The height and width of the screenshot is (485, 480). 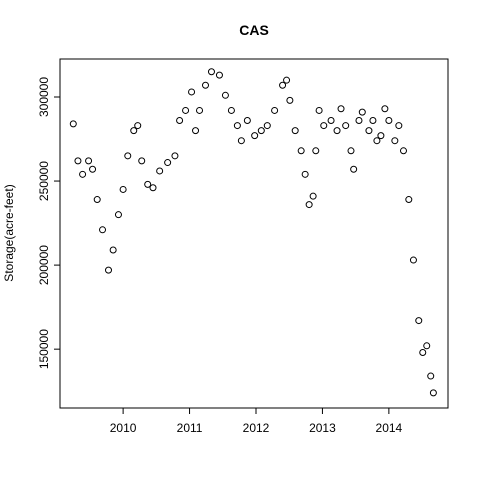 What do you see at coordinates (44, 181) in the screenshot?
I see `y-tick-label: 250000` at bounding box center [44, 181].